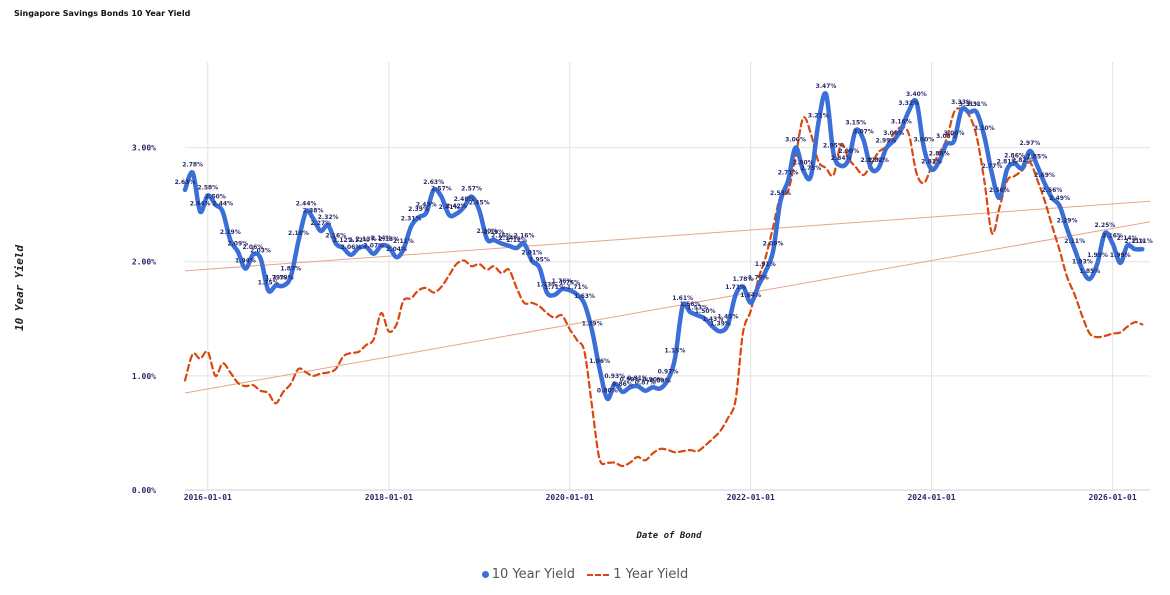 The height and width of the screenshot is (595, 1170). What do you see at coordinates (396, 249) in the screenshot?
I see `data-label: 2.04%` at bounding box center [396, 249].